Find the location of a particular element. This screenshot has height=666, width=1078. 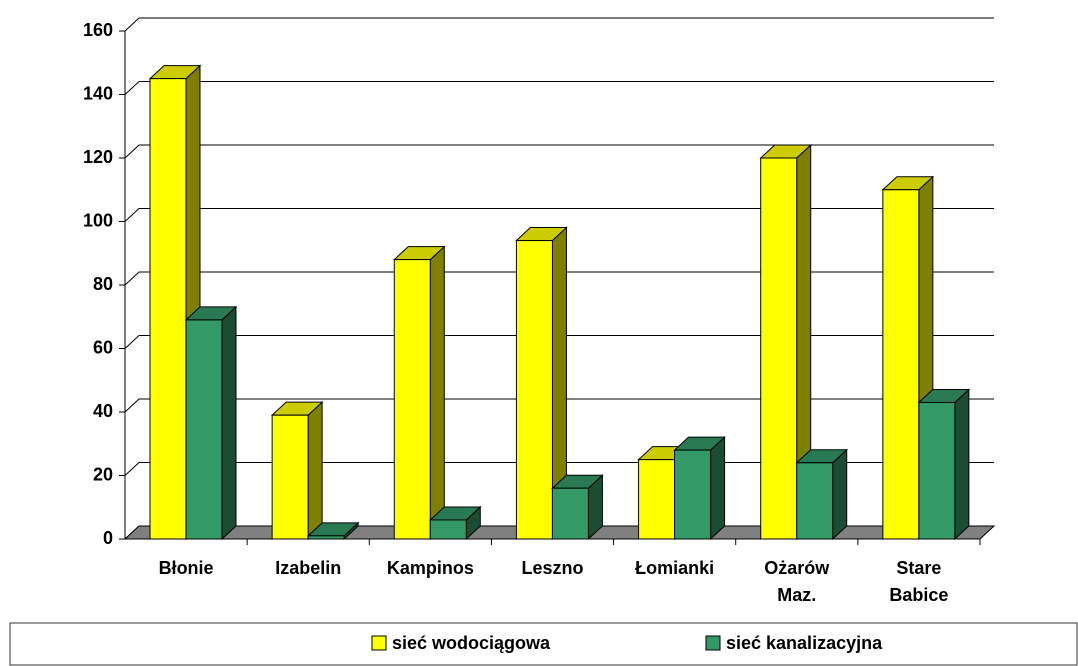

y-tick-label: 100 is located at coordinates (98, 220).